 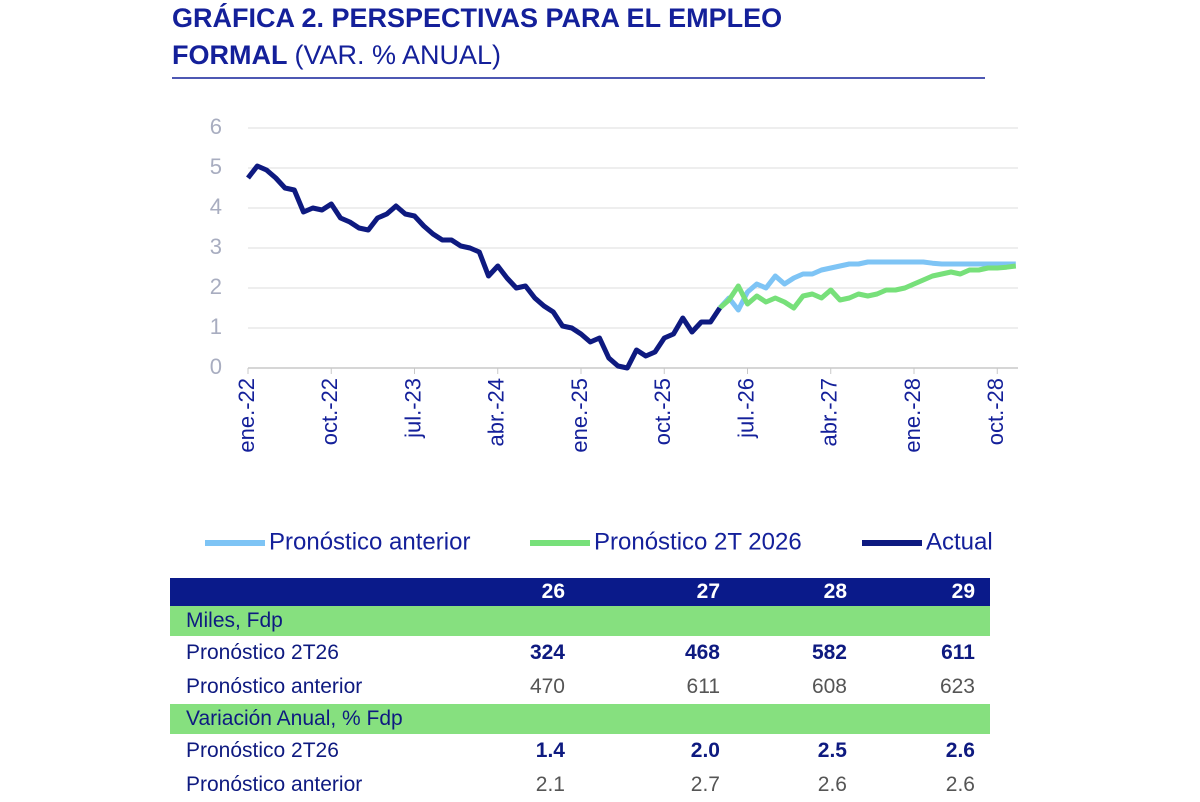 What do you see at coordinates (708, 591) in the screenshot?
I see `column-header: 27` at bounding box center [708, 591].